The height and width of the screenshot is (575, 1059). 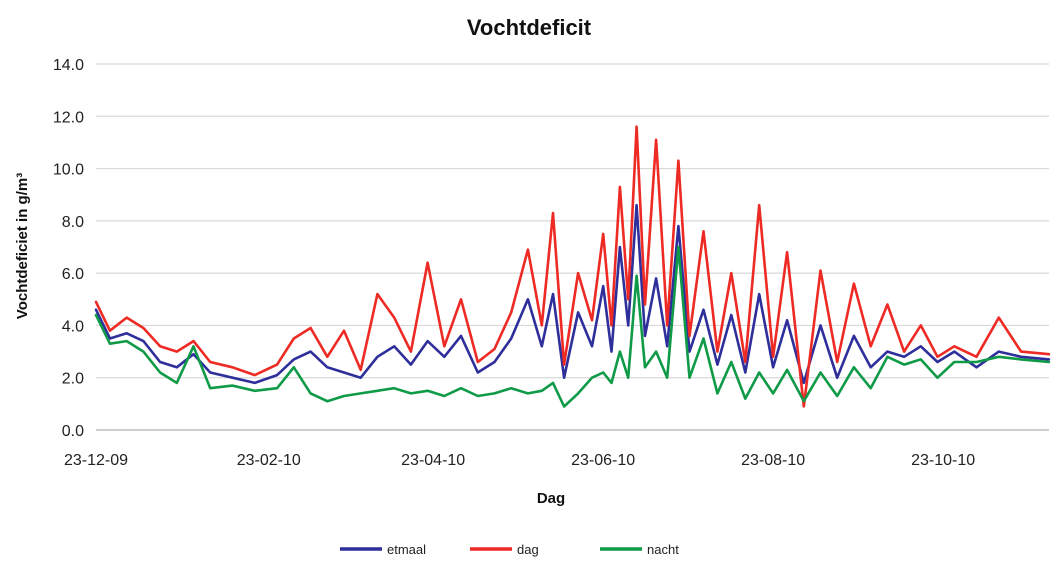 I want to click on legend: etmaal dag nacht, so click(x=509, y=549).